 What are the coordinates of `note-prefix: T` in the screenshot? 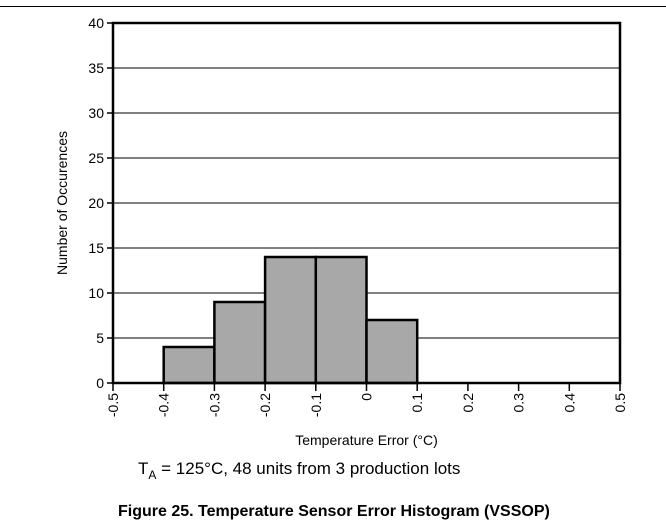 It's located at (143, 468).